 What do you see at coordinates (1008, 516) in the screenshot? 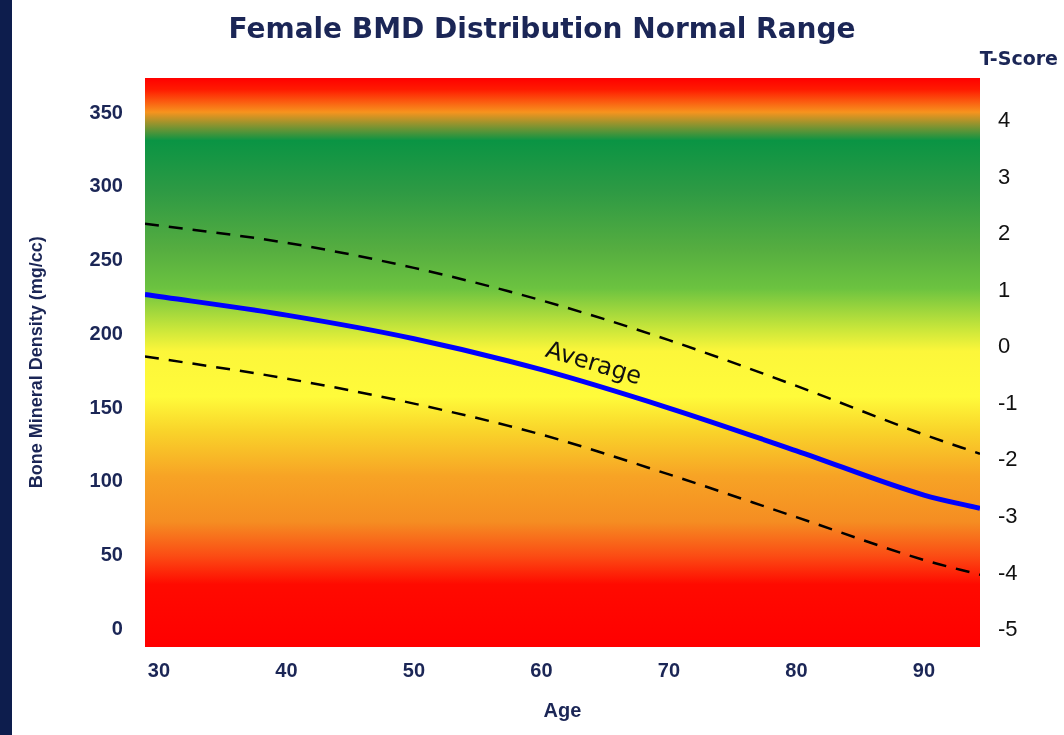
I see `y2-tick-label: -3` at bounding box center [1008, 516].